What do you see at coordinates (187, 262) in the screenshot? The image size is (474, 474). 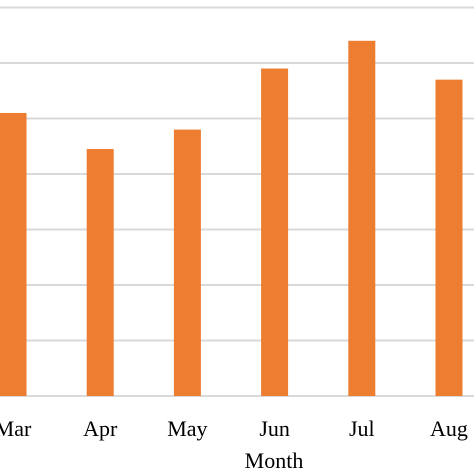 I see `bar-may` at bounding box center [187, 262].